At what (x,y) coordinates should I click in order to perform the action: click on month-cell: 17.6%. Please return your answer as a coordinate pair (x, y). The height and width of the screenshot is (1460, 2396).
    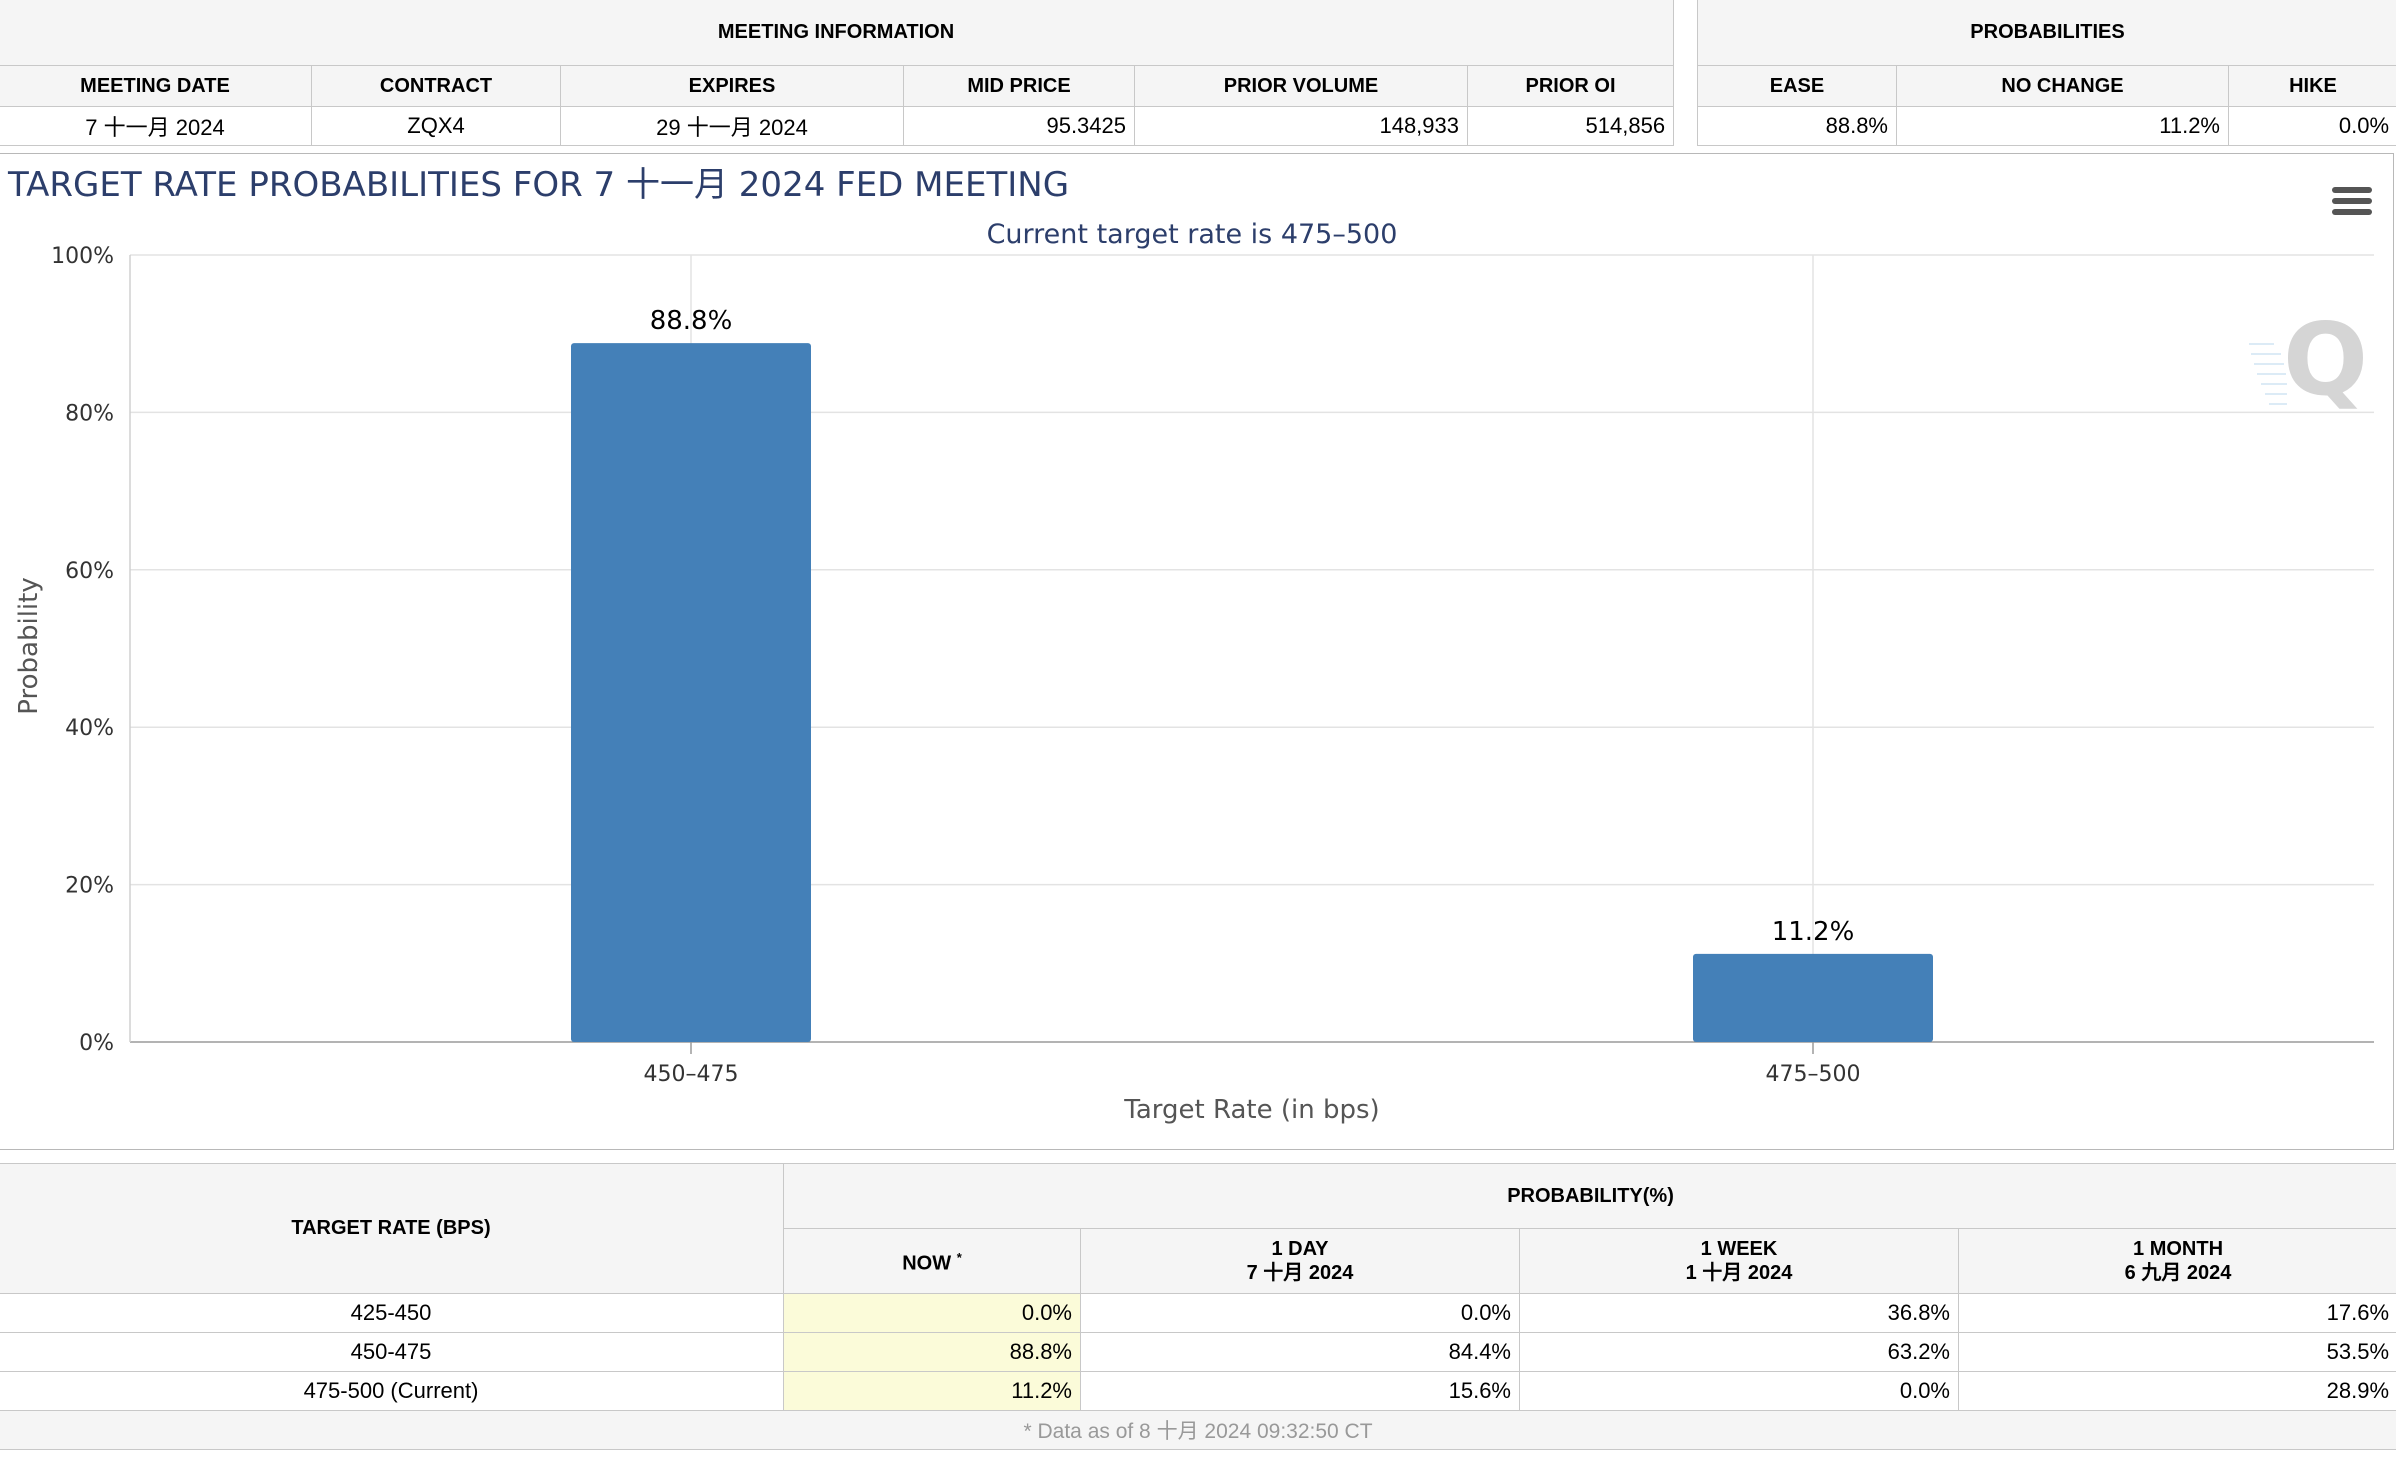
    Looking at the image, I should click on (2176, 1313).